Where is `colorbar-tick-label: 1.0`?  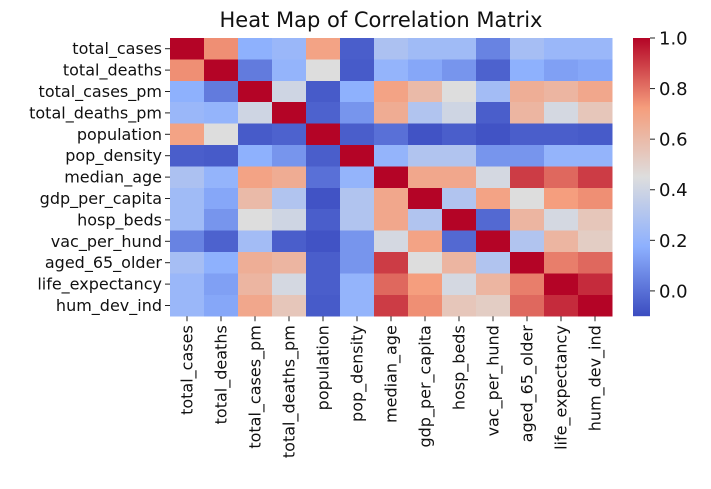
colorbar-tick-label: 1.0 is located at coordinates (673, 39).